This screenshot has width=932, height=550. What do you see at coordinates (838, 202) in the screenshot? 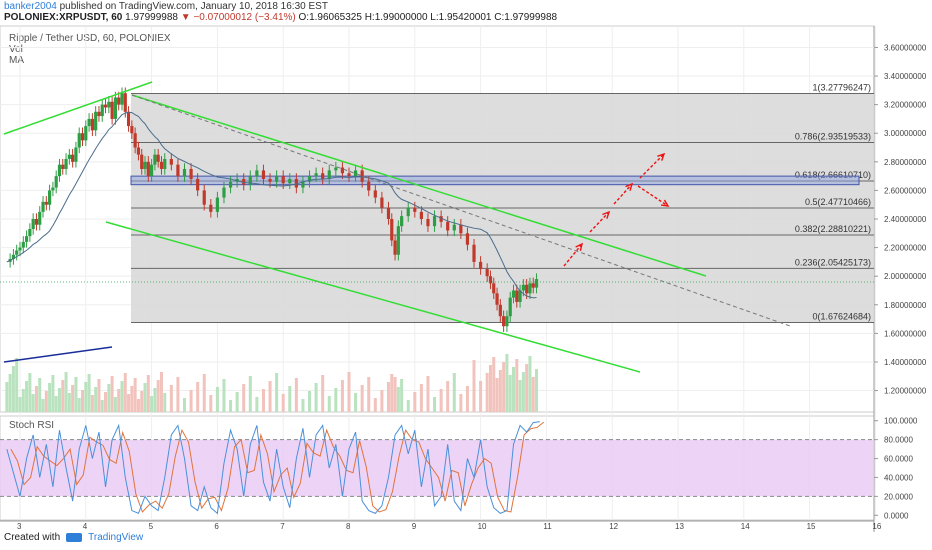
I see `fib-level-label: 0.5(2.47710466)` at bounding box center [838, 202].